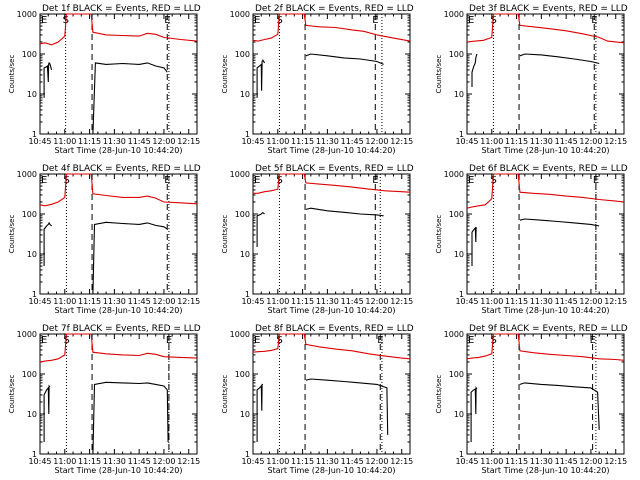 The image size is (640, 480). Describe the element at coordinates (334, 329) in the screenshot. I see `panel-title: Det 8f BLACK = Events, RED = LLD` at that location.